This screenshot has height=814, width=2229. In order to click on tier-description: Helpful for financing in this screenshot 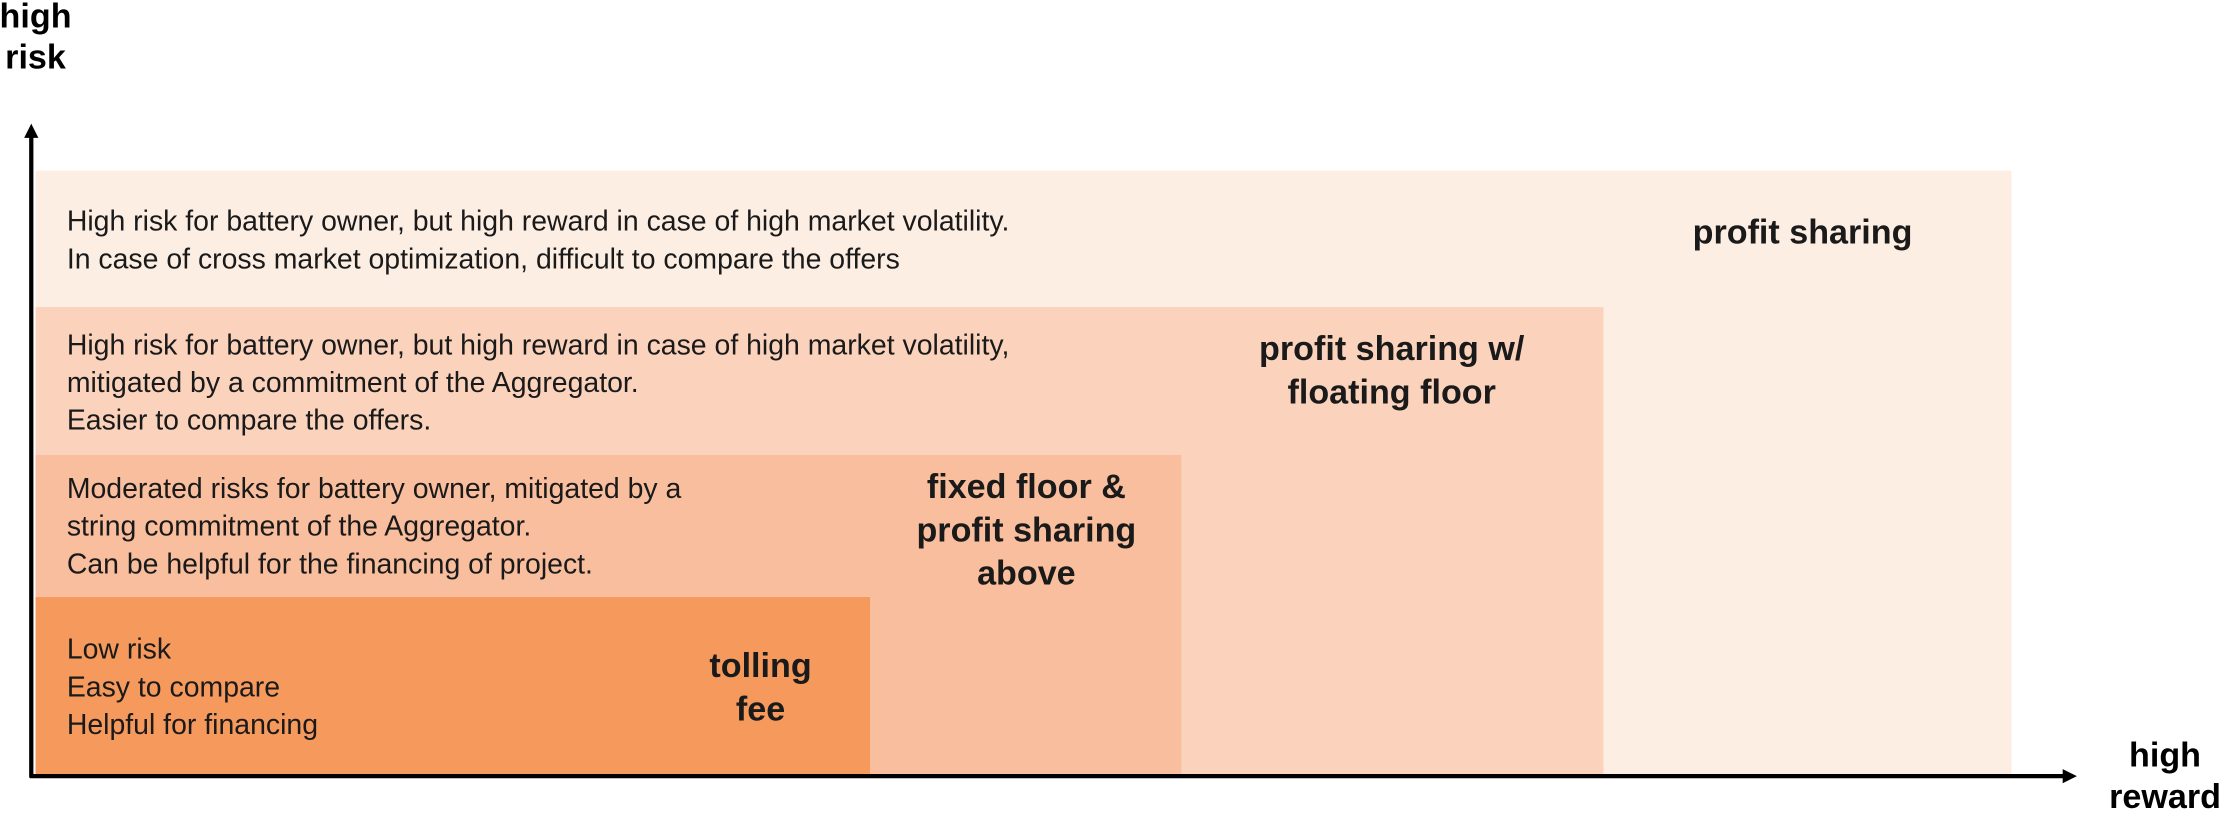, I will do `click(192, 725)`.